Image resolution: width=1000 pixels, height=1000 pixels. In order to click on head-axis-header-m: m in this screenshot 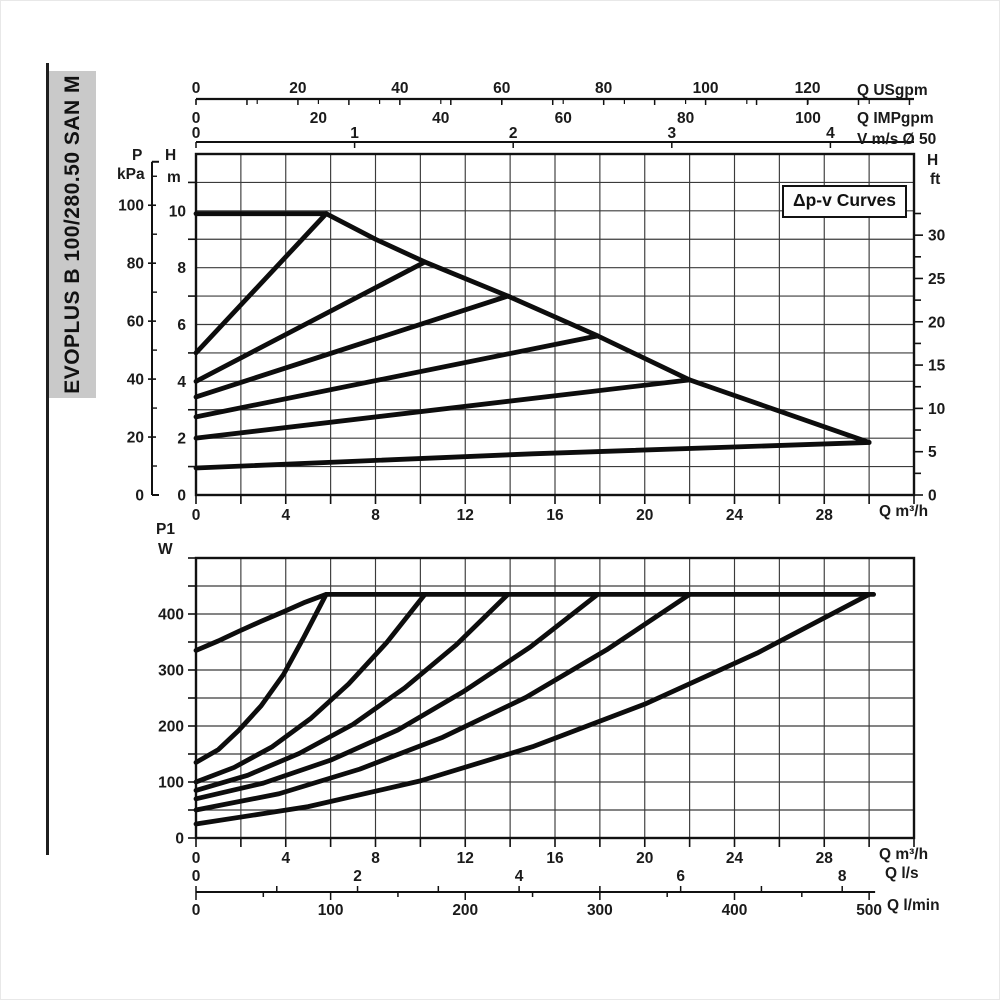, I will do `click(174, 177)`.